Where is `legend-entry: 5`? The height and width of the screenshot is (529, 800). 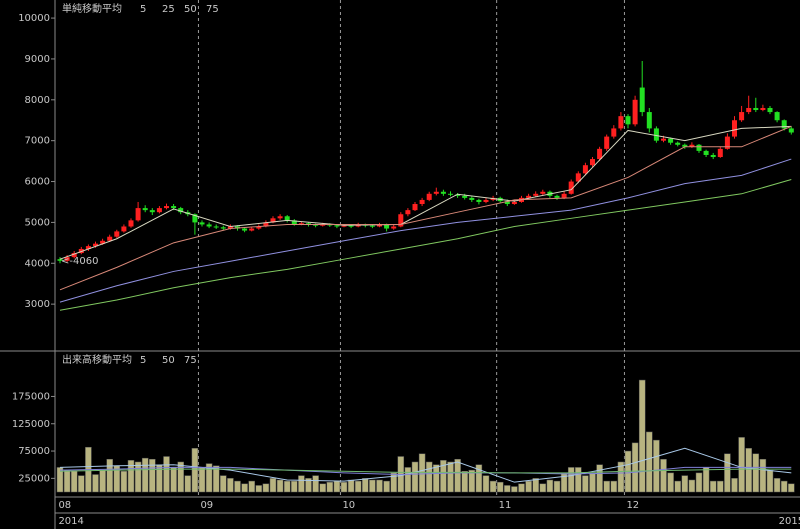
legend-entry: 5 is located at coordinates (143, 9).